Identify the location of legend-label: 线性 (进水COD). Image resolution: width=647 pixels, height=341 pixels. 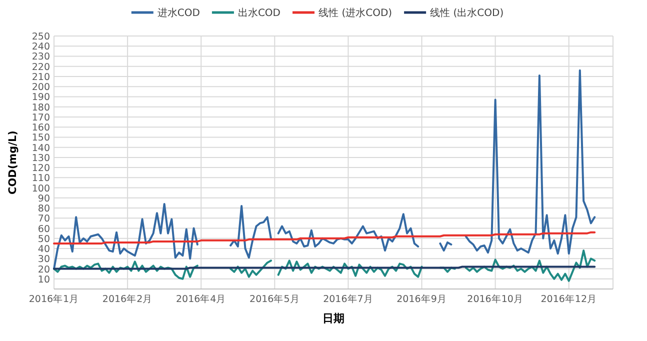
(355, 13).